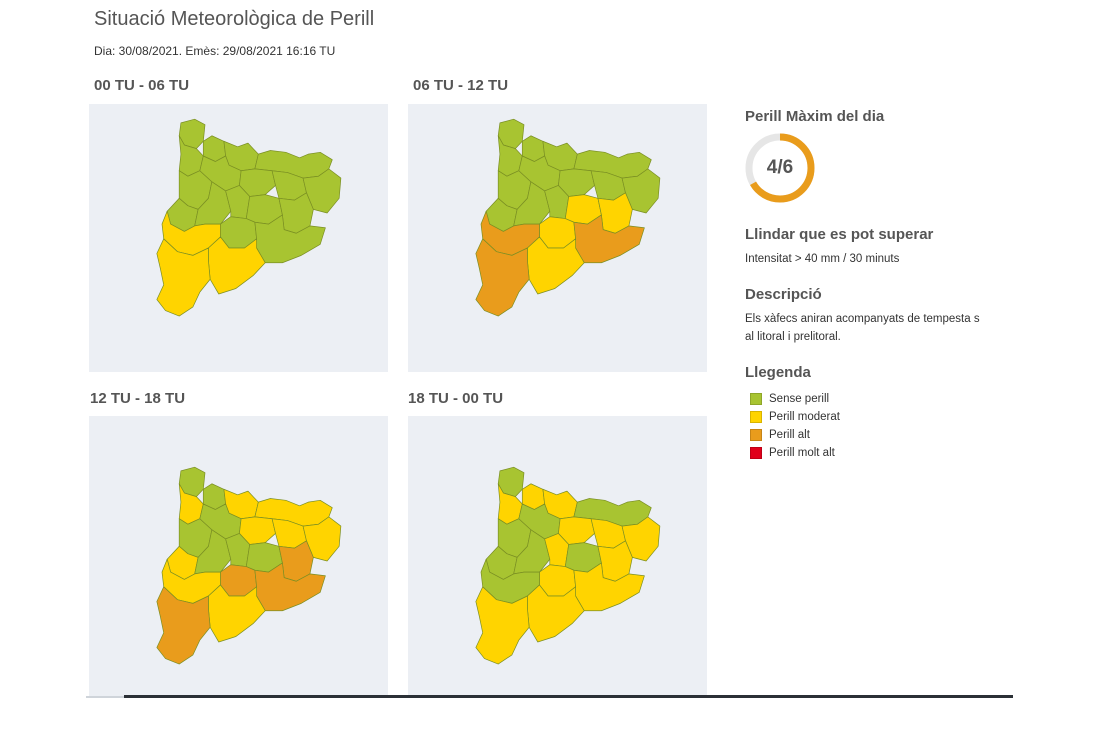  What do you see at coordinates (783, 294) in the screenshot?
I see `description-heading: Descripció` at bounding box center [783, 294].